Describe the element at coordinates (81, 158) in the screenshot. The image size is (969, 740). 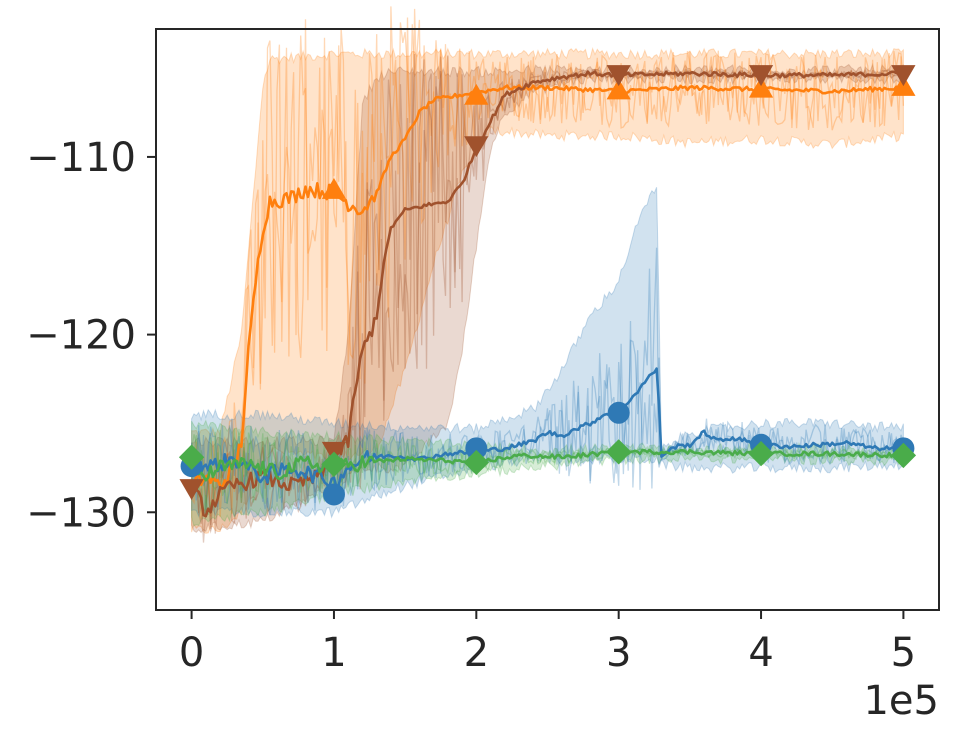
I see `y-tick-label: −110` at that location.